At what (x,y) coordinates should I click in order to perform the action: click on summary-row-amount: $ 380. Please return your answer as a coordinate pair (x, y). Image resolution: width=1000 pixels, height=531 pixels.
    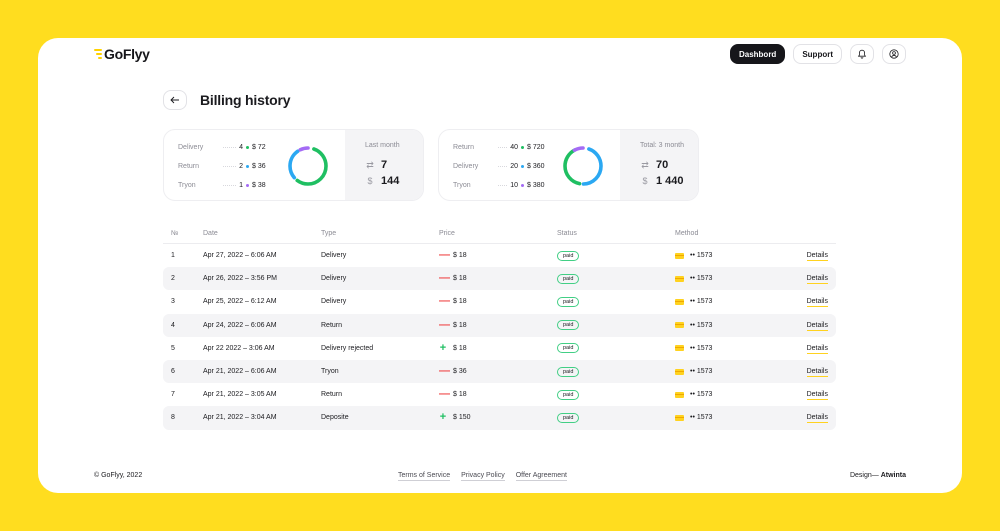
    Looking at the image, I should click on (536, 185).